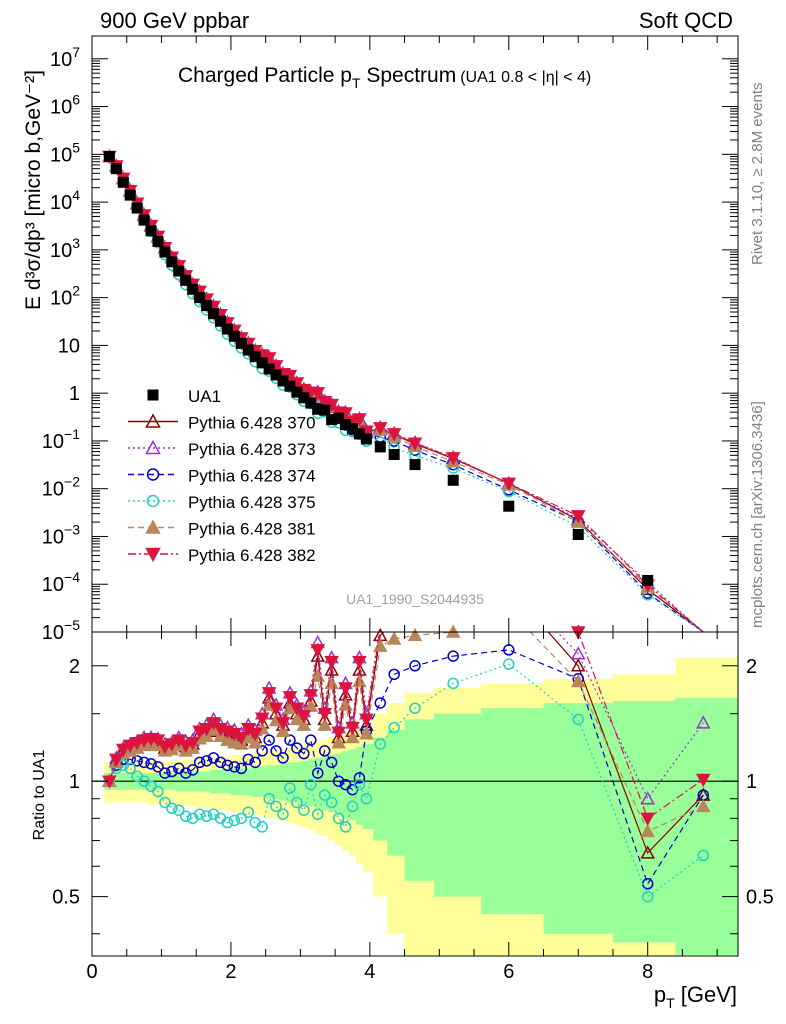 The height and width of the screenshot is (1024, 786). I want to click on analysis-tag: UA1_1990_S2044935, so click(415, 599).